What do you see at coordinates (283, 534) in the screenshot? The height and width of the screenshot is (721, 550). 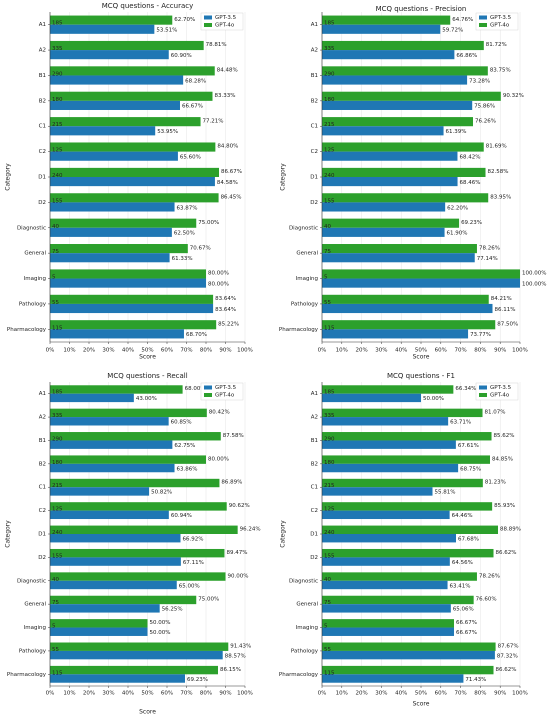 I see `y-axis-label: Category` at bounding box center [283, 534].